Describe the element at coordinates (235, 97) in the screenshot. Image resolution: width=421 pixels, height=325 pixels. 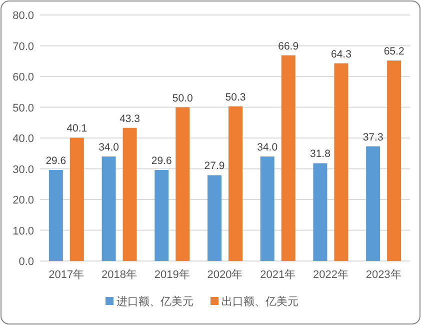
I see `data-label: 50.3` at that location.